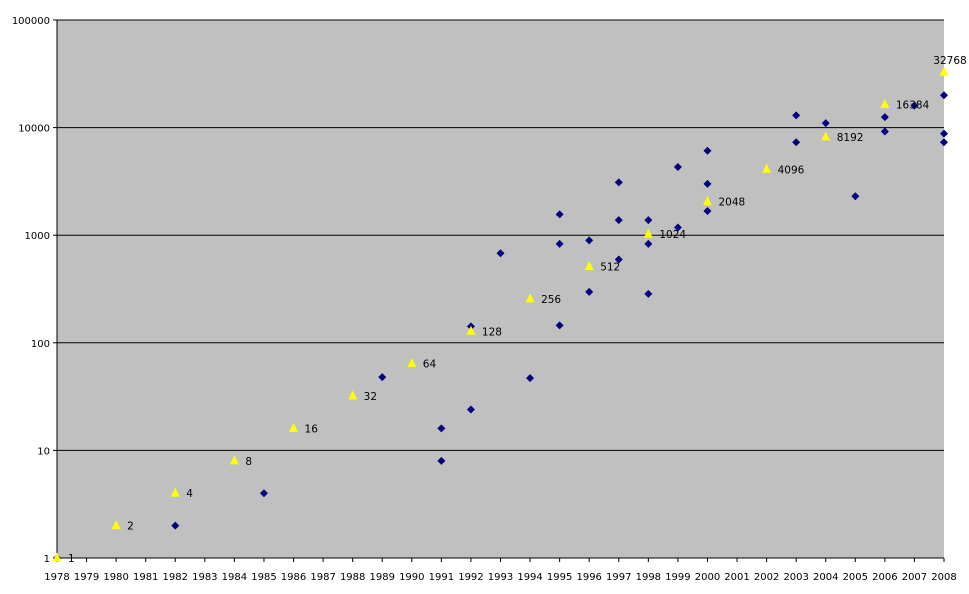  Describe the element at coordinates (130, 527) in the screenshot. I see `data-label: 2` at that location.